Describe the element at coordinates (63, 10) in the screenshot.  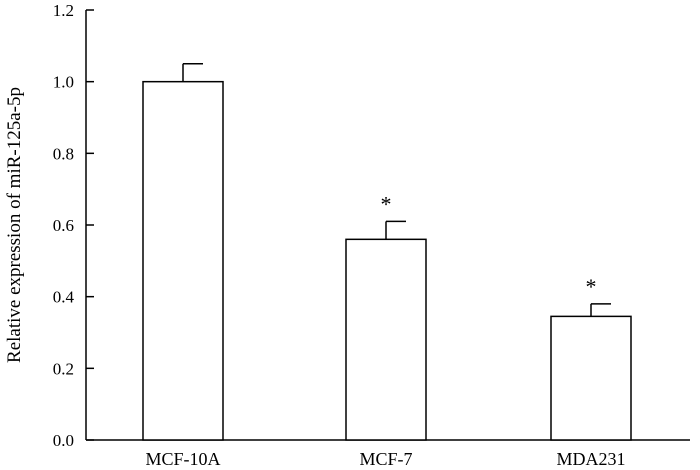
I see `y-tick-label: 1.2` at that location.